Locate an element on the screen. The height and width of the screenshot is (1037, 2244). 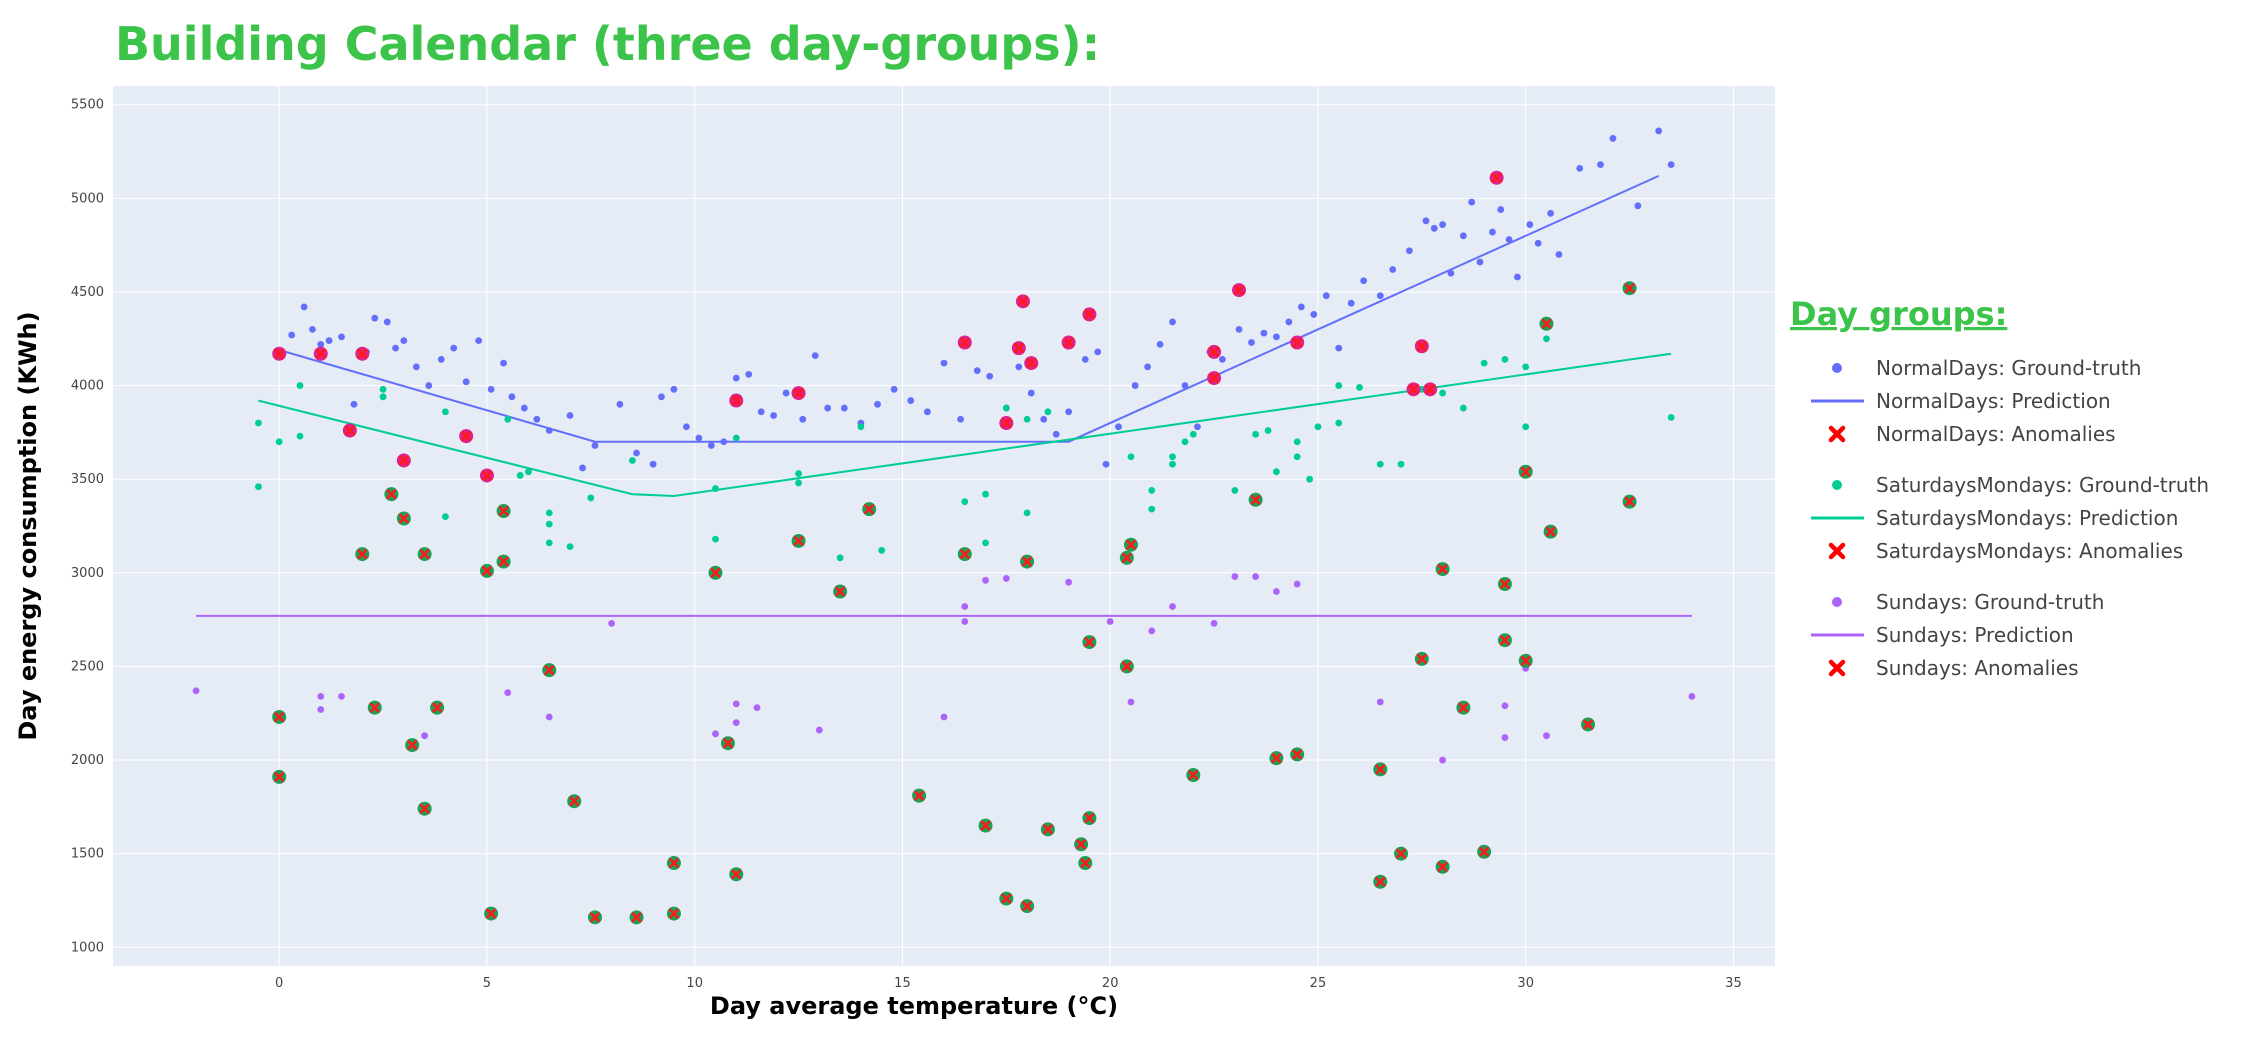
y-tick-label: 3000 is located at coordinates (87, 573).